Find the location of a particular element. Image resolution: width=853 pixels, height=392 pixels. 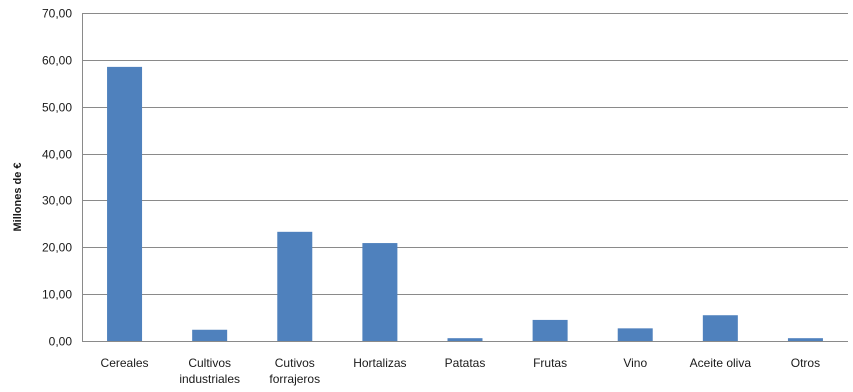

x-tick-label: Aceite oliva is located at coordinates (721, 363).